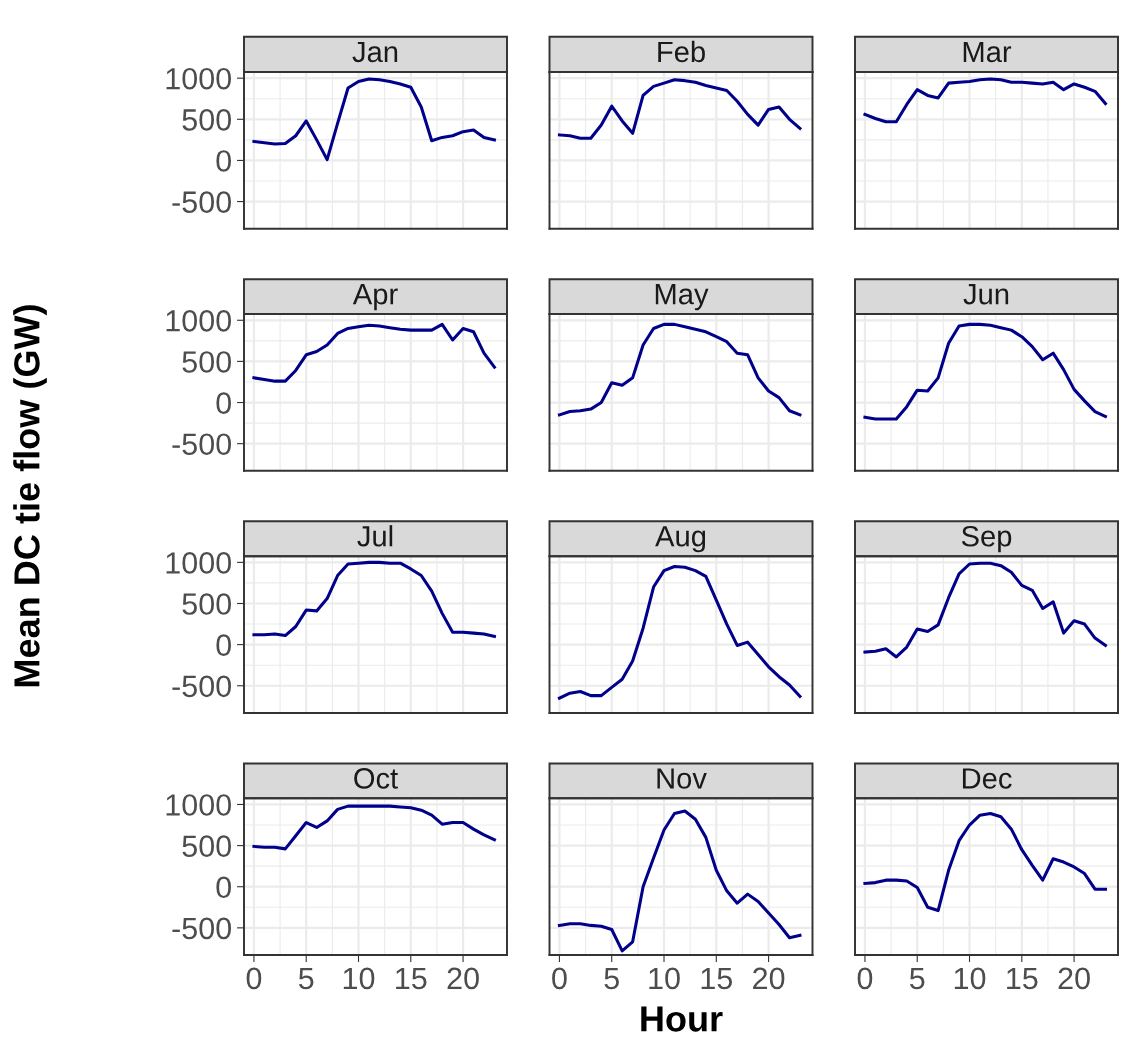 This screenshot has width=1122, height=1042. What do you see at coordinates (681, 51) in the screenshot?
I see `chart-title: Feb` at bounding box center [681, 51].